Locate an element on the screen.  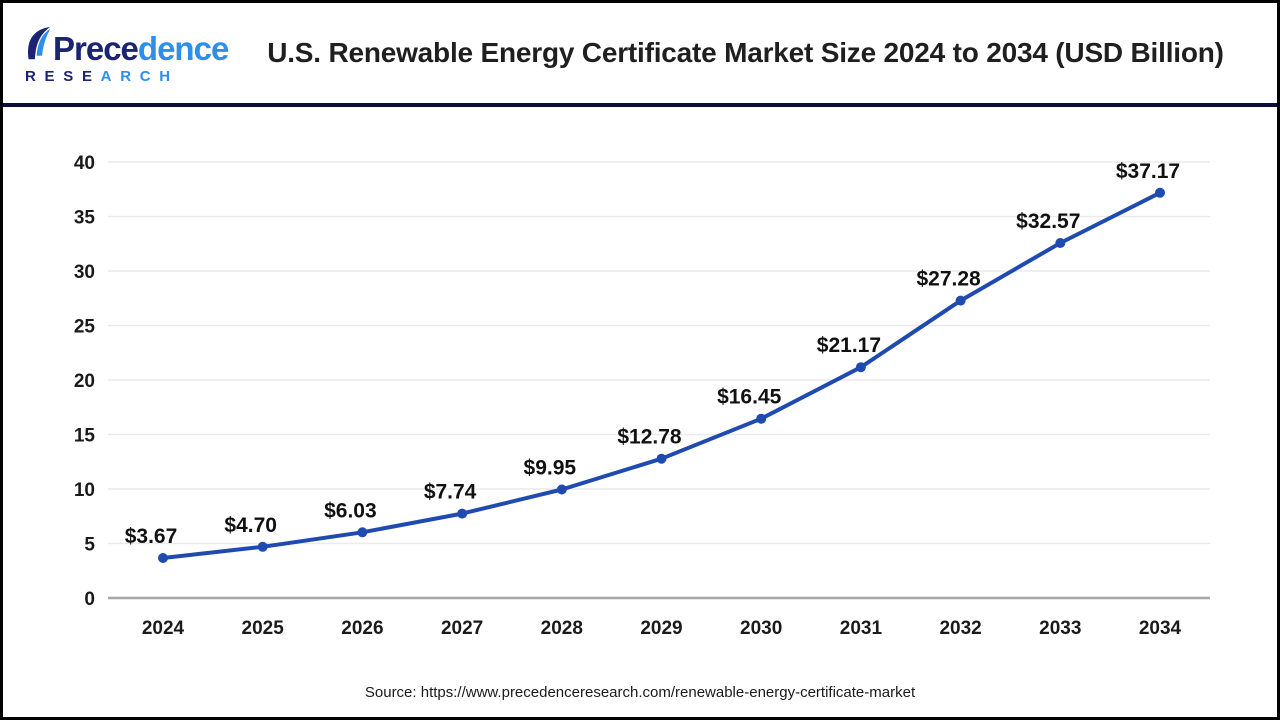
svg-text: 15 is located at coordinates (85, 436).